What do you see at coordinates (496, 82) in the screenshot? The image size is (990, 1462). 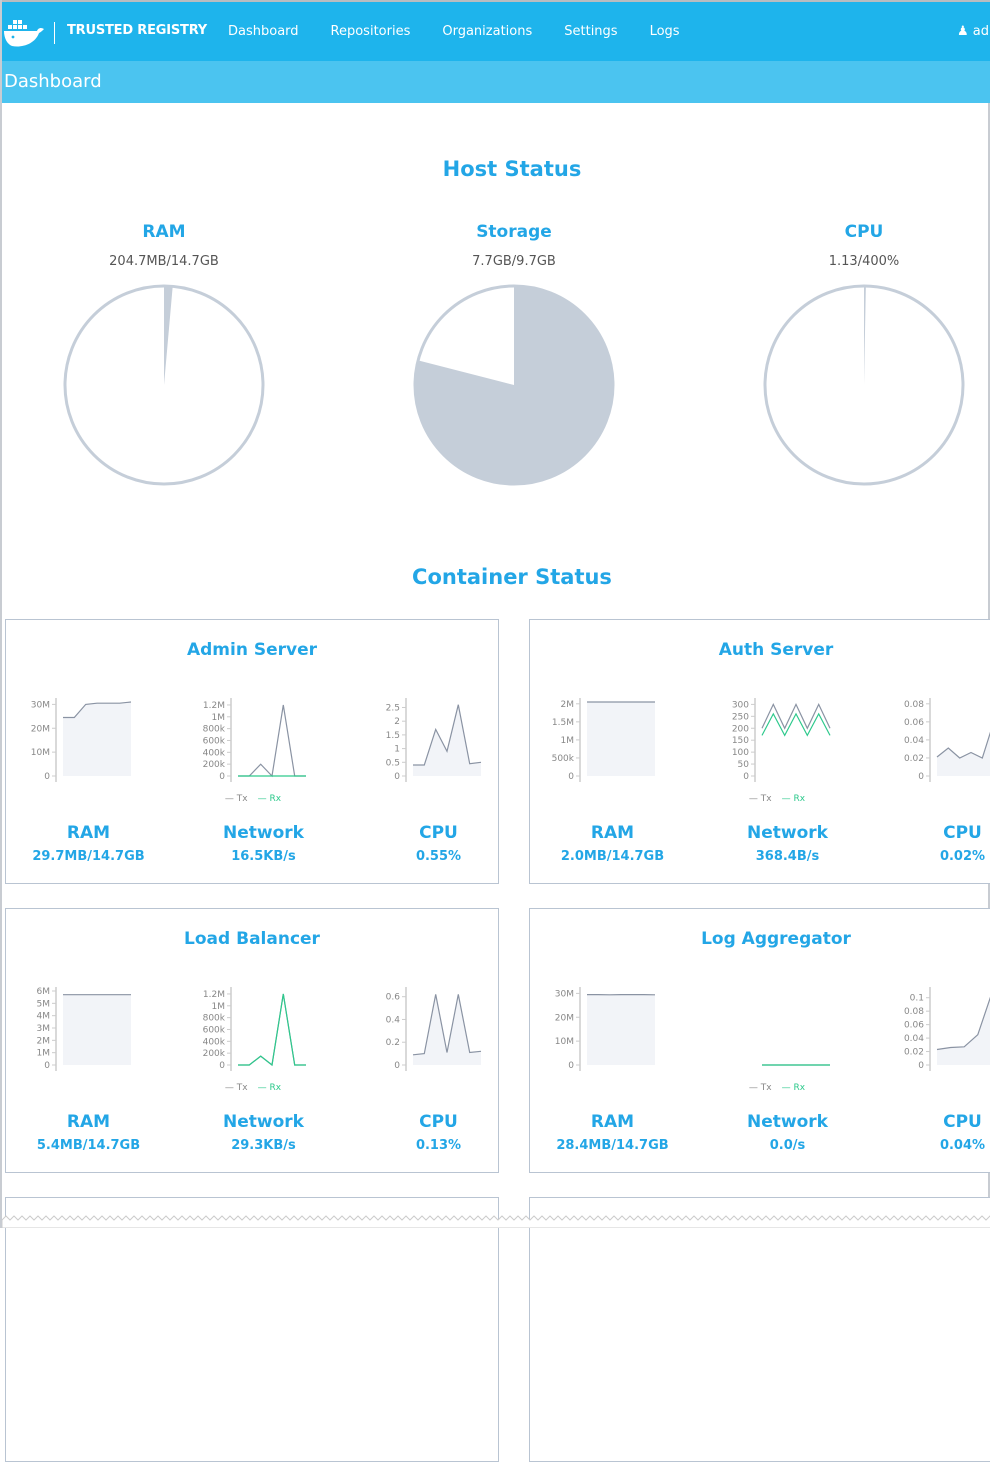 I see `page-title: Dashboard` at bounding box center [496, 82].